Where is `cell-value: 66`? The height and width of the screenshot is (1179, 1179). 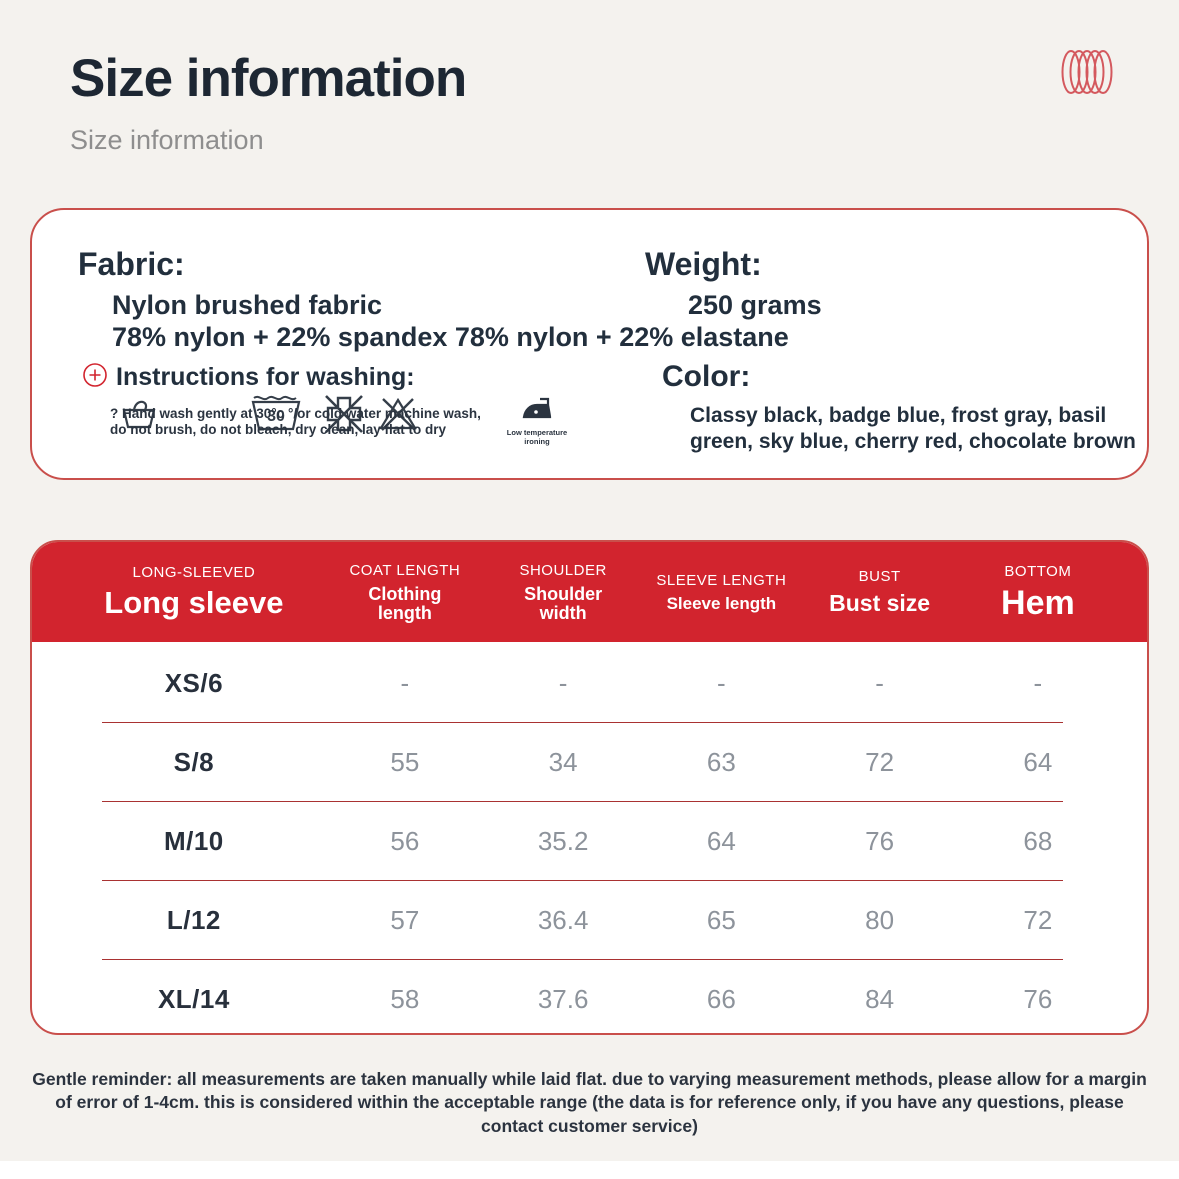
cell-value: 66 is located at coordinates (721, 998).